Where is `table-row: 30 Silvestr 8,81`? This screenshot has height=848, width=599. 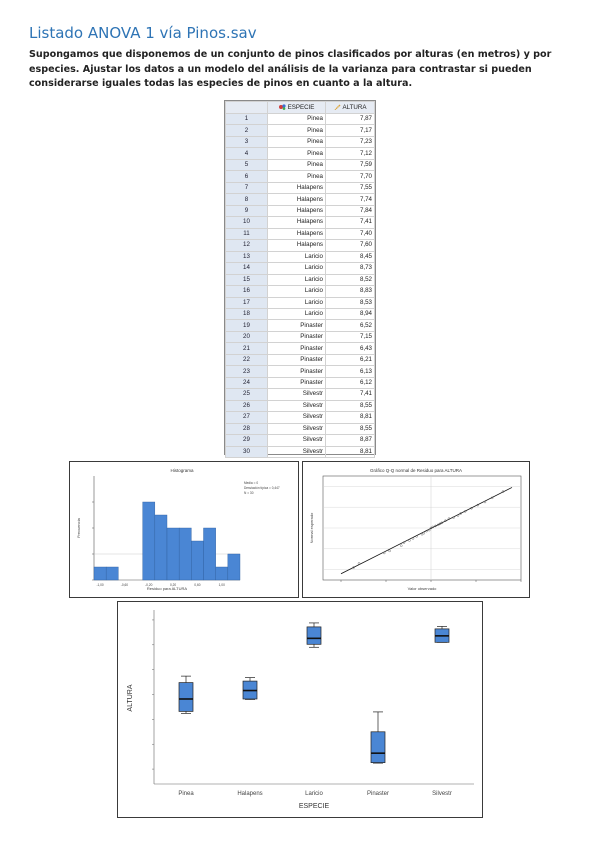
table-row: 30 Silvestr 8,81 is located at coordinates (300, 452).